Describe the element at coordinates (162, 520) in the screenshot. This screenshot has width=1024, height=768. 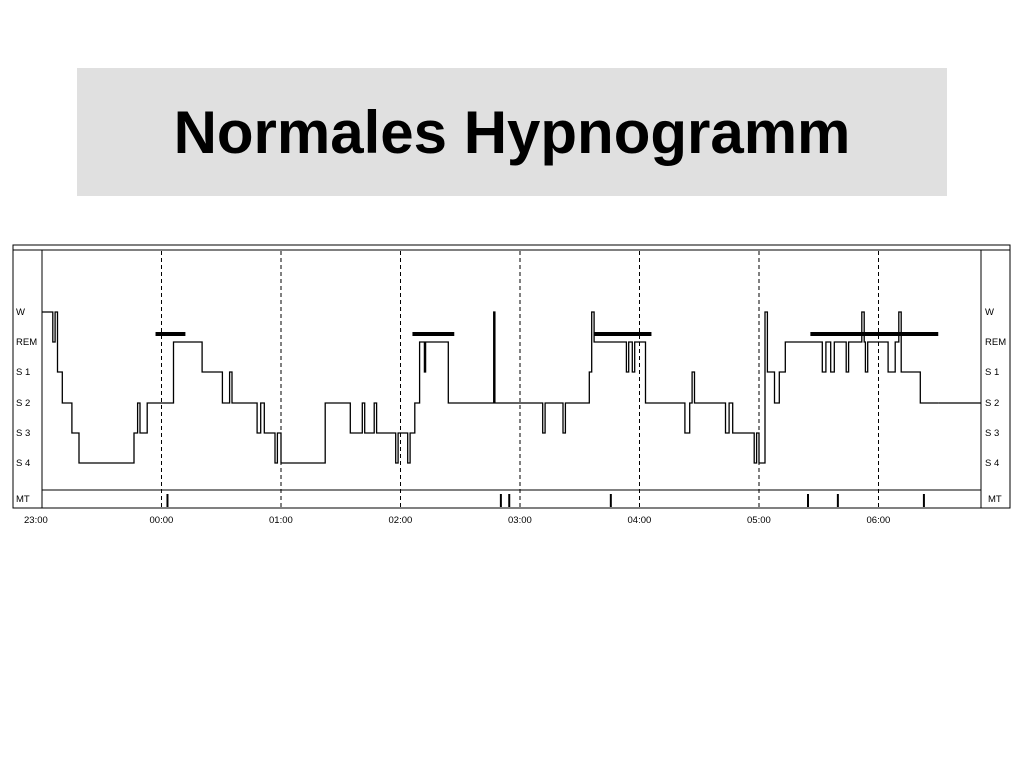
I see `x-tick-label: 00:00` at that location.